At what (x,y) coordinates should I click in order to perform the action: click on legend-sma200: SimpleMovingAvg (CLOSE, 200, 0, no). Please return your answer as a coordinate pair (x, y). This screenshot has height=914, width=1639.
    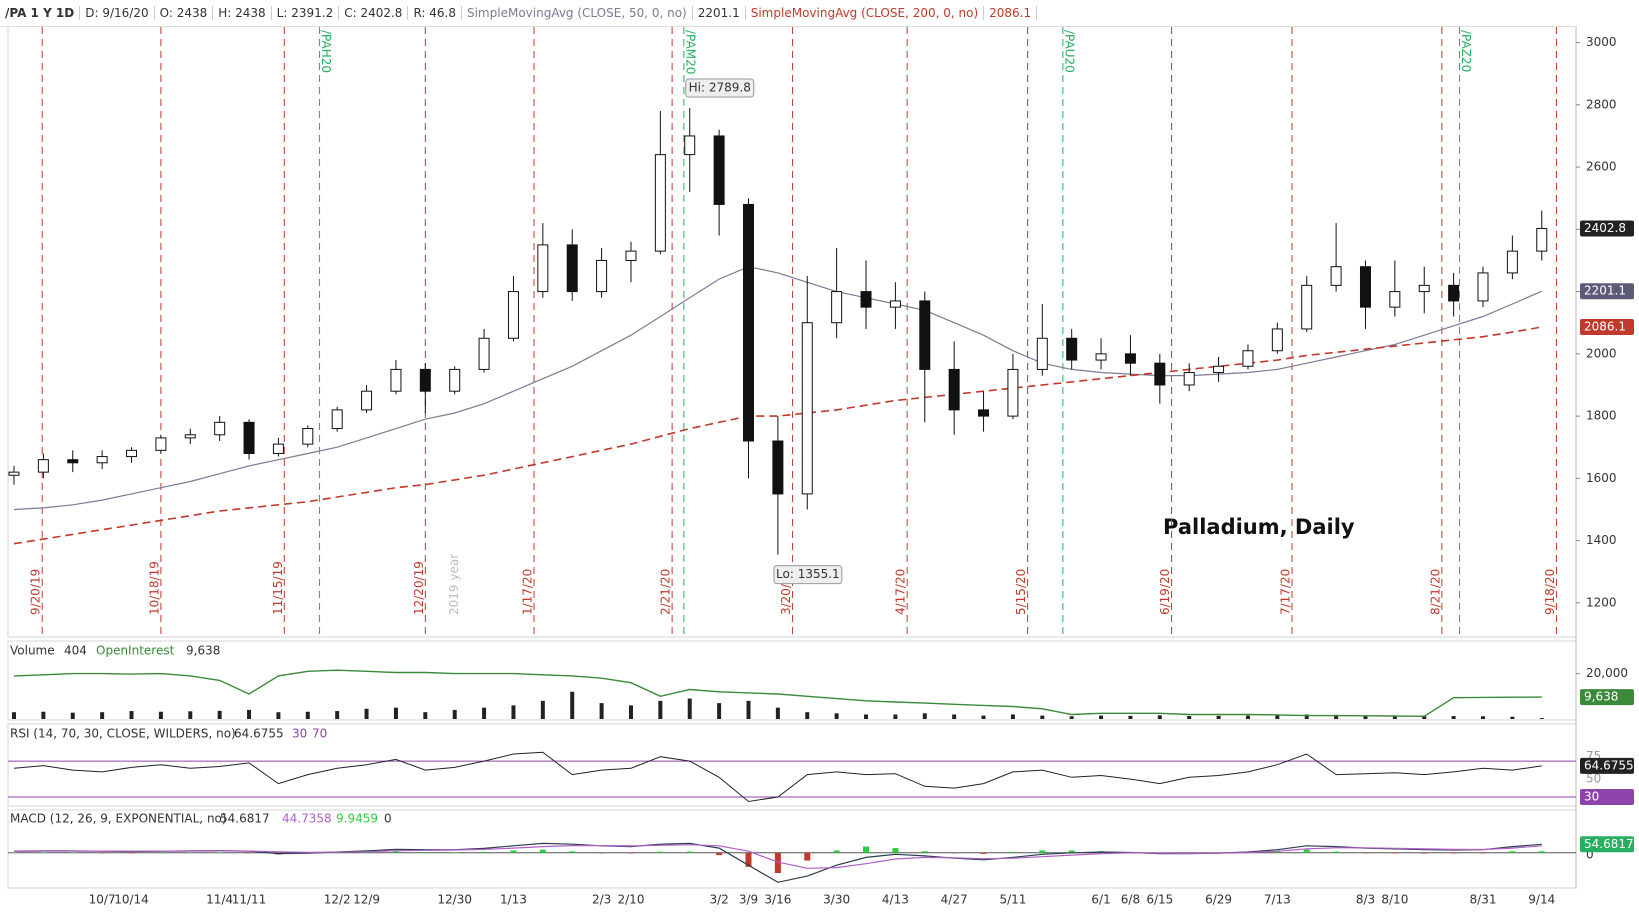
    Looking at the image, I should click on (865, 13).